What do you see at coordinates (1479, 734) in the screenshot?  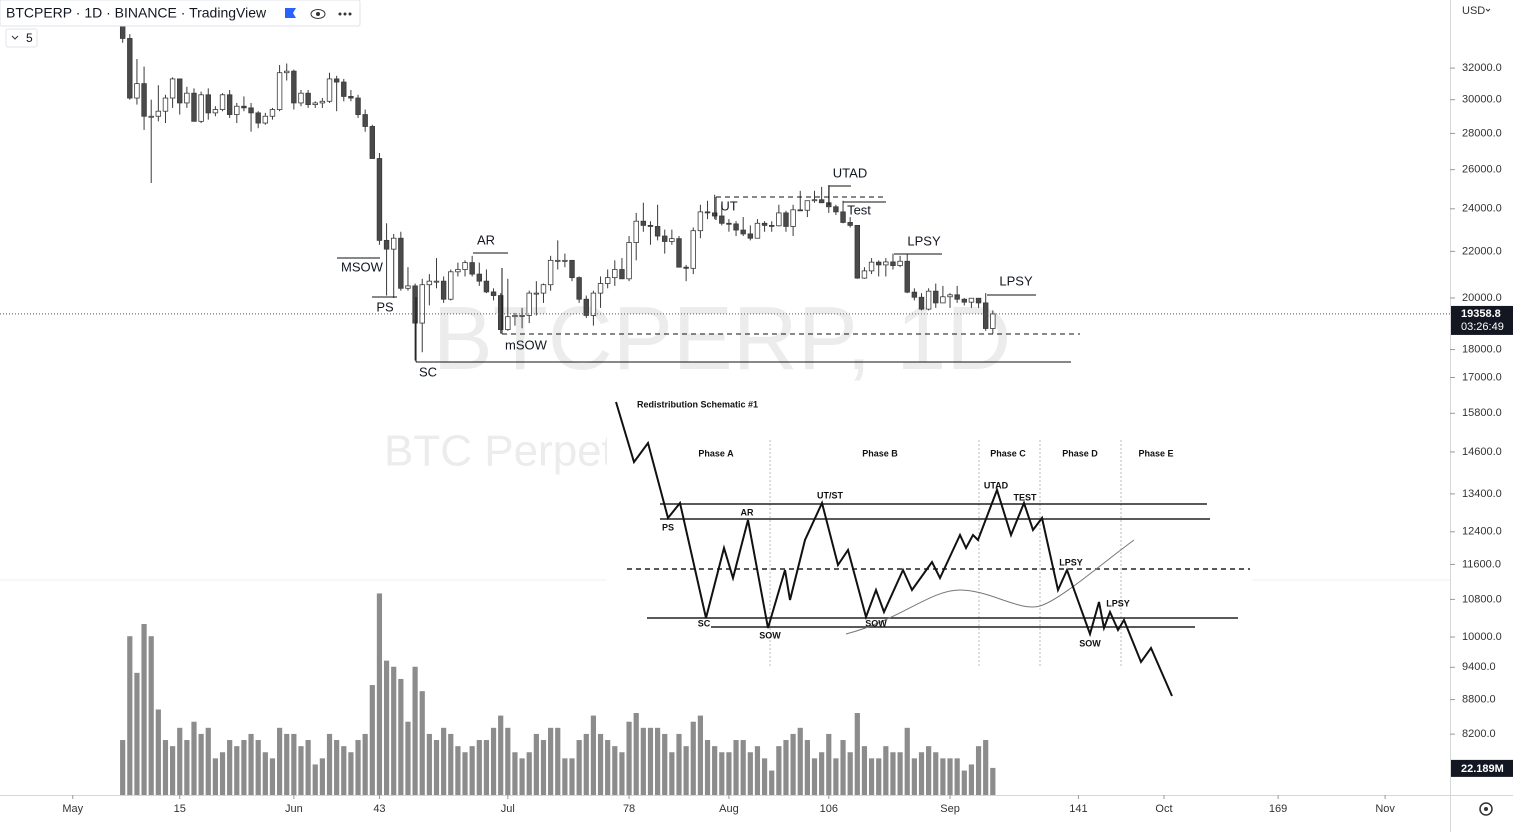 I see `y-tick-label: 8200.0` at bounding box center [1479, 734].